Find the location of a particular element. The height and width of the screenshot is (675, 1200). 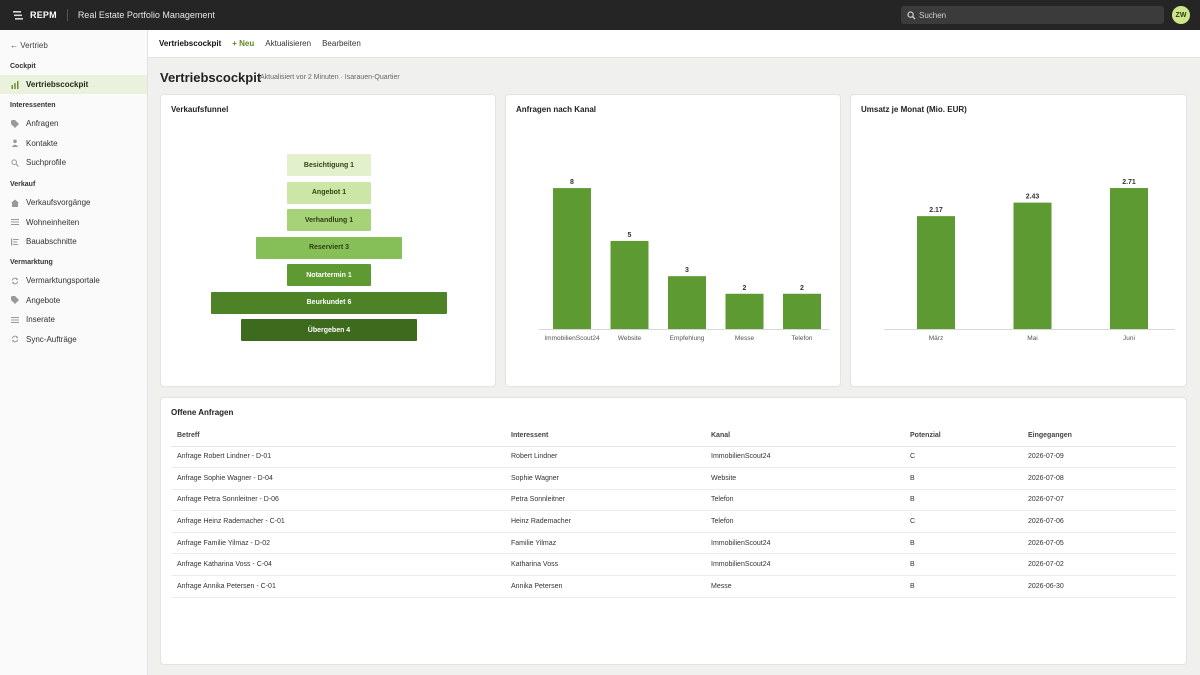

cell-interessent: Katharina Voss is located at coordinates (605, 565).